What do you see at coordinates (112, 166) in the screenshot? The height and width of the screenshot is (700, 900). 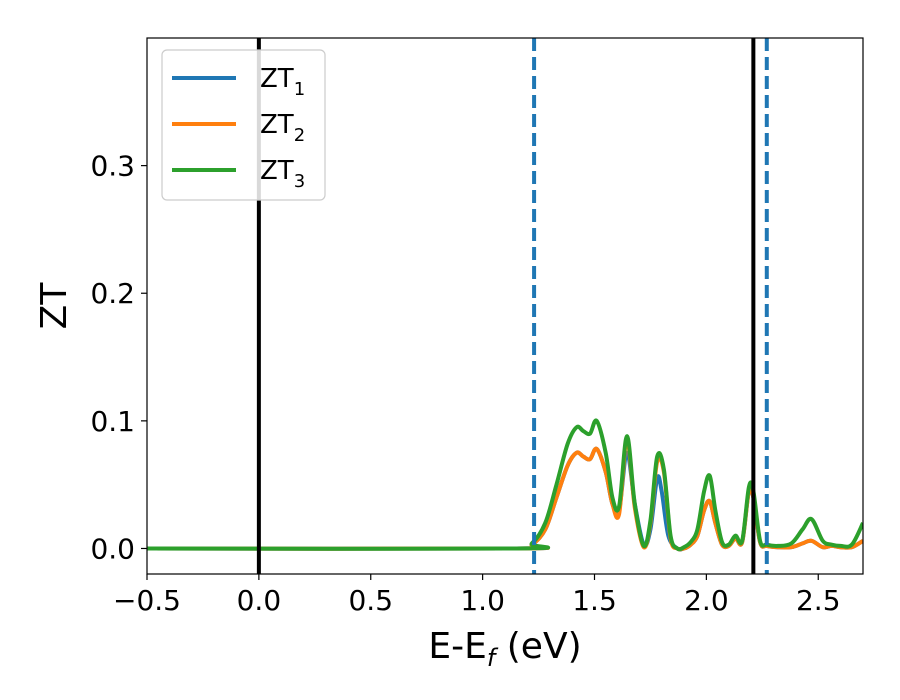 I see `y-tick-label: 0.3` at bounding box center [112, 166].